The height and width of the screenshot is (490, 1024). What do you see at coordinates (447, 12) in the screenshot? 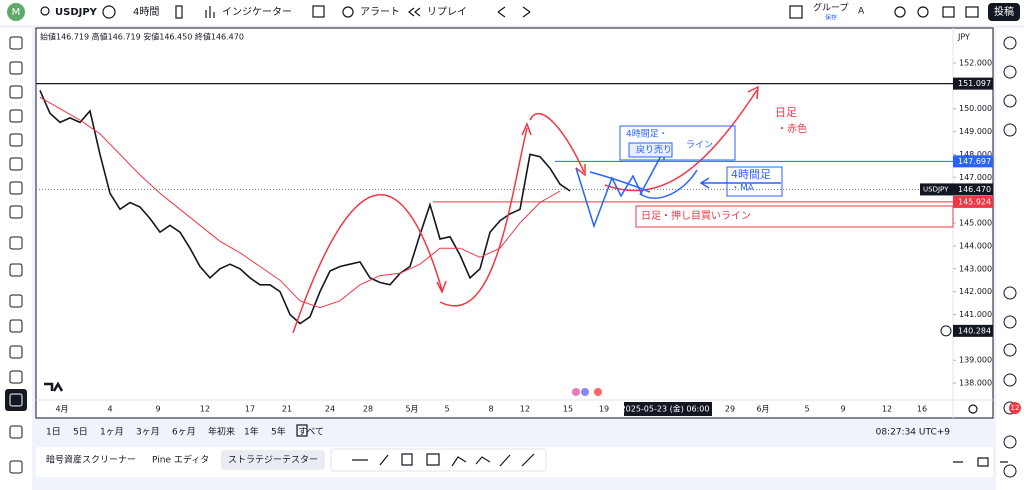
I see `replay: リプレイ` at bounding box center [447, 12].